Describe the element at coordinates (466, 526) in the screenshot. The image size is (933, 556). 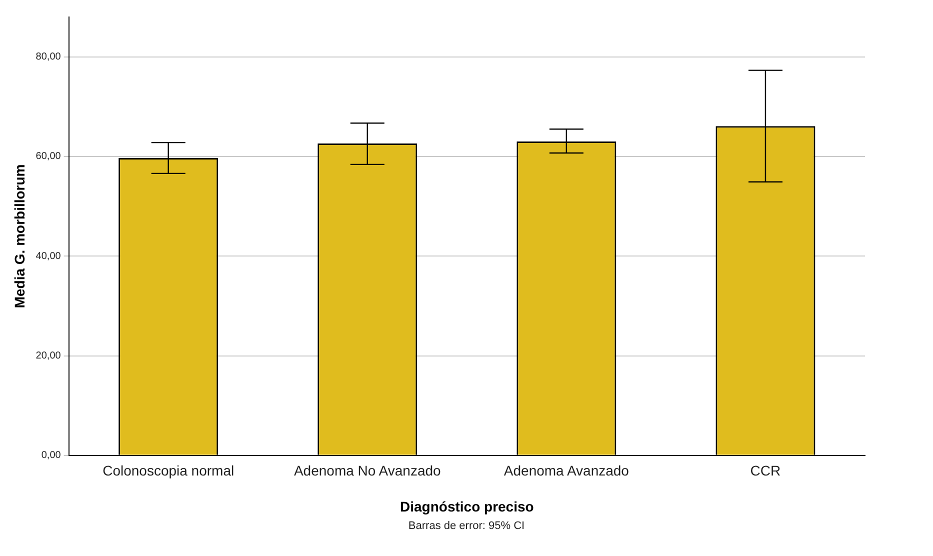
I see `text: Barras de error: 95% CI` at that location.